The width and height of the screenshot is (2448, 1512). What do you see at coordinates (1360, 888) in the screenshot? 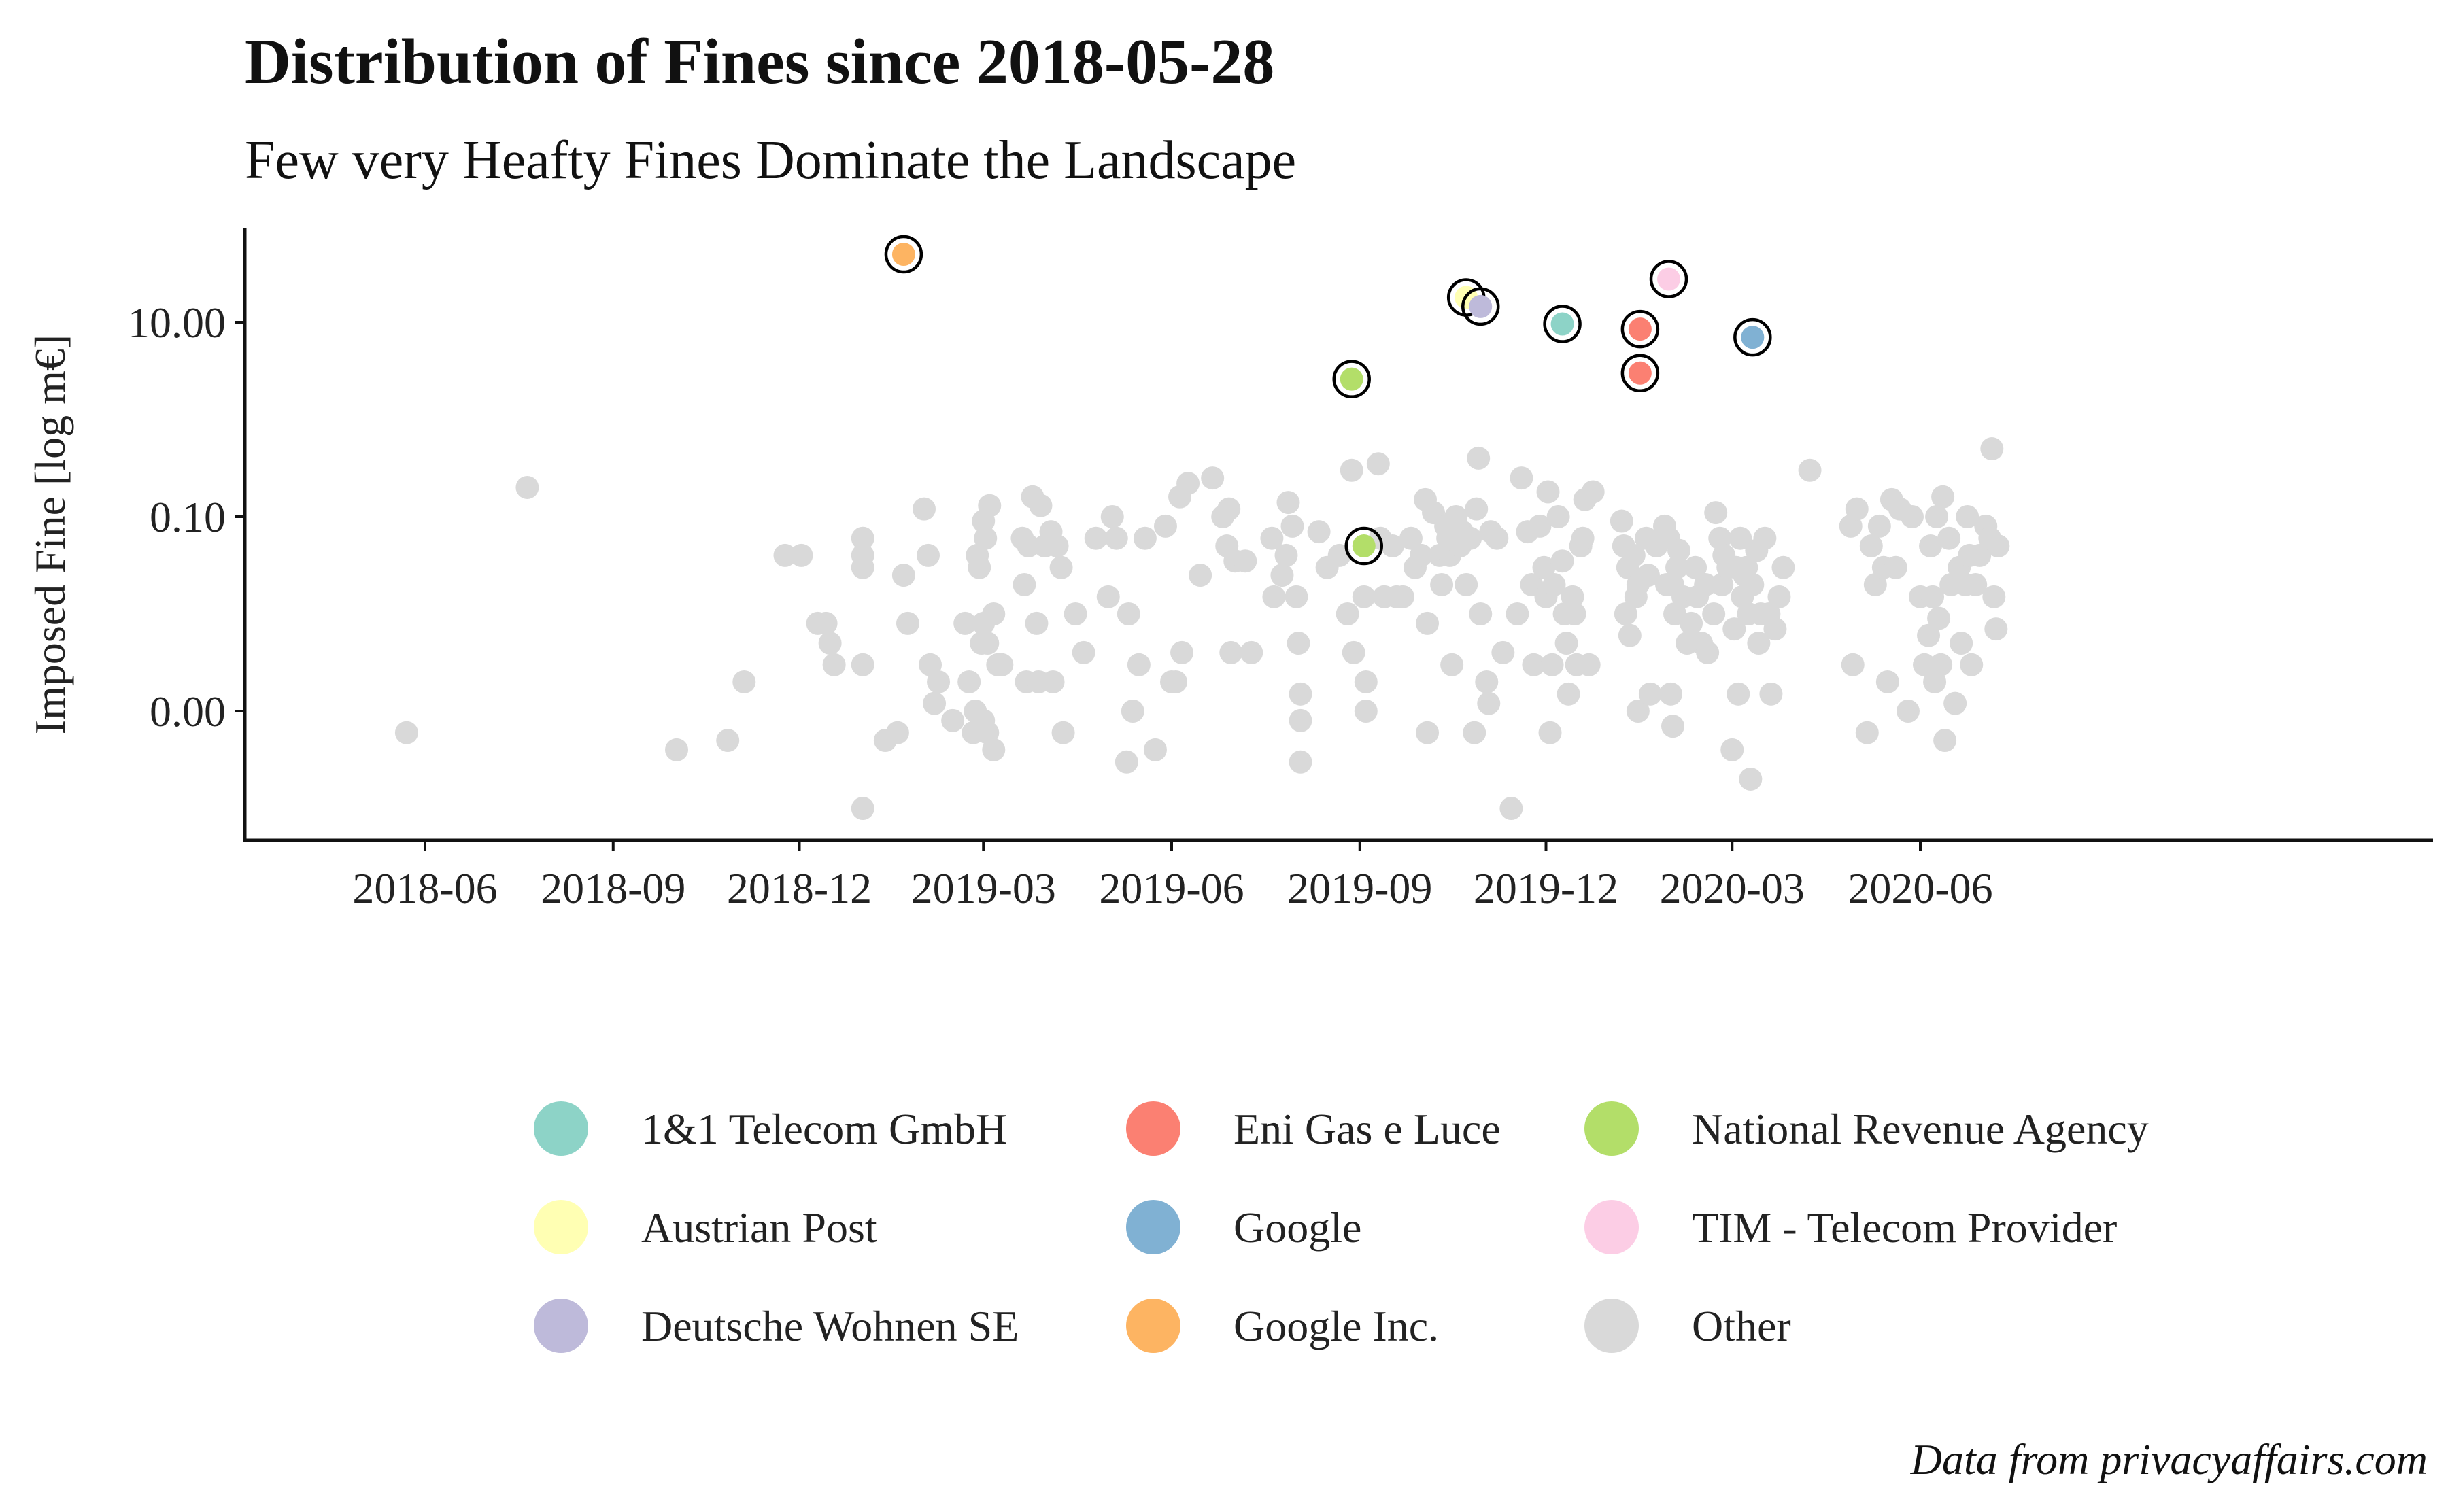
I see `x-tick-label: 2019-09` at bounding box center [1360, 888].